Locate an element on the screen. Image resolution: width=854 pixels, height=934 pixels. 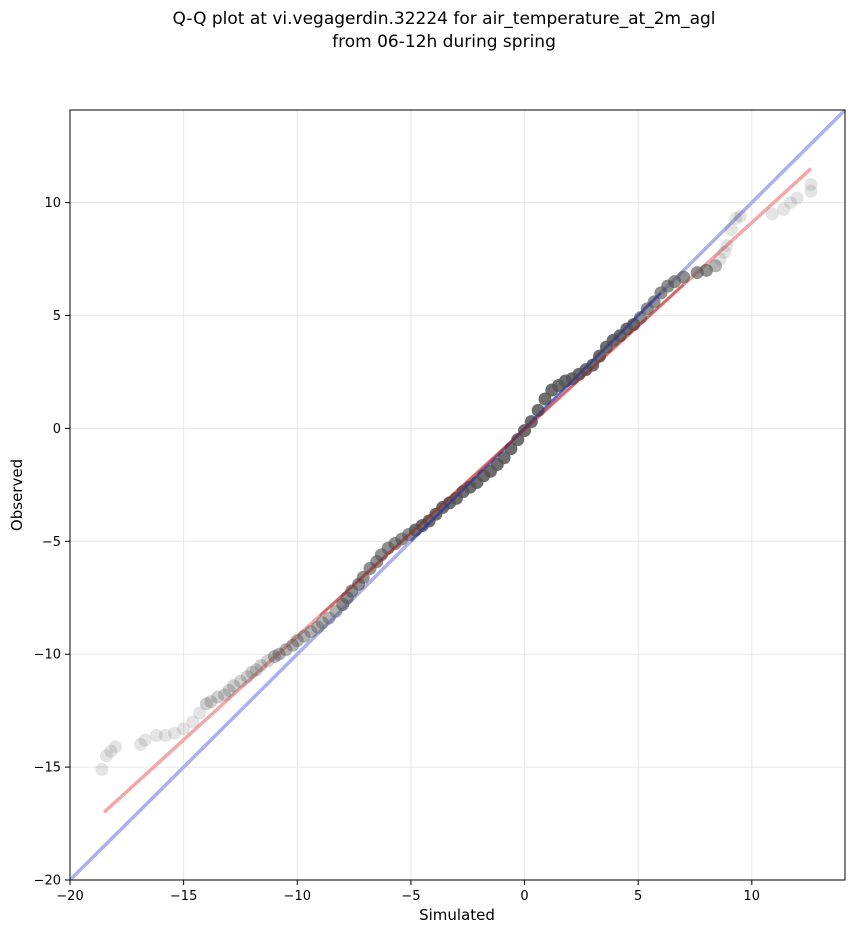
x-tick-label-5: 5 is located at coordinates (638, 896).